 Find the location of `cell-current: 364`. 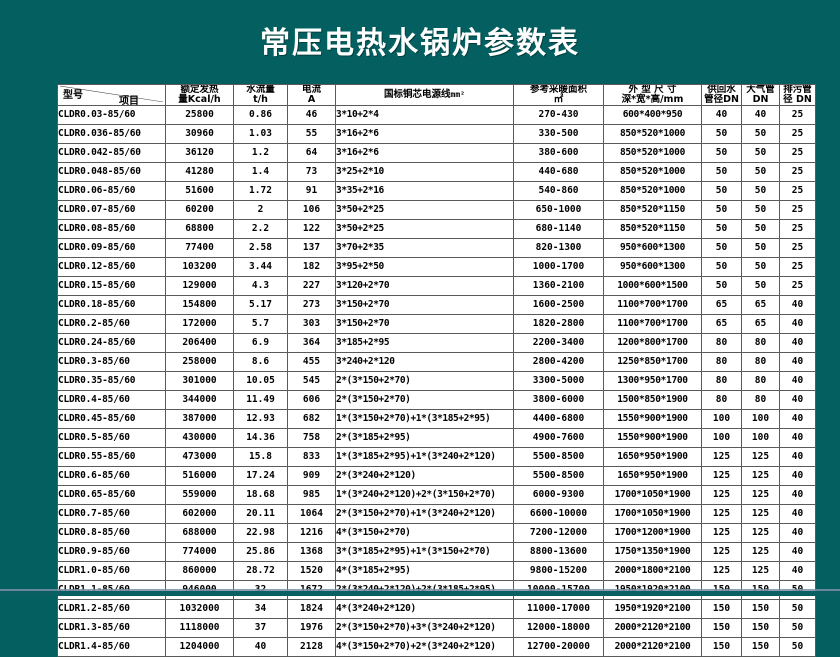

cell-current: 364 is located at coordinates (311, 342).